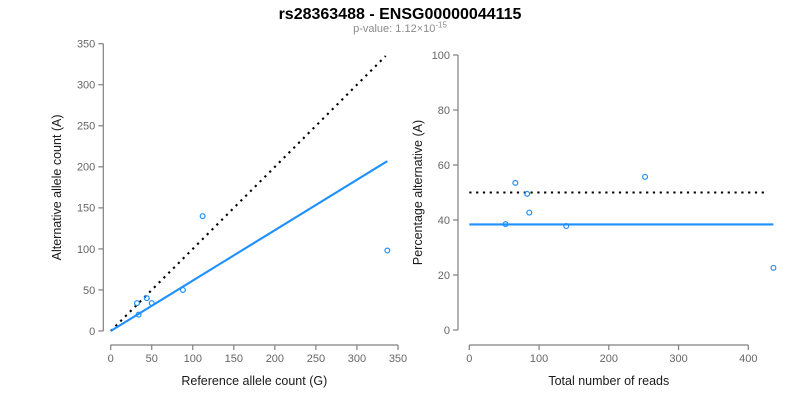 The image size is (800, 400). Describe the element at coordinates (608, 381) in the screenshot. I see `x-axis-title: Total number of reads` at that location.